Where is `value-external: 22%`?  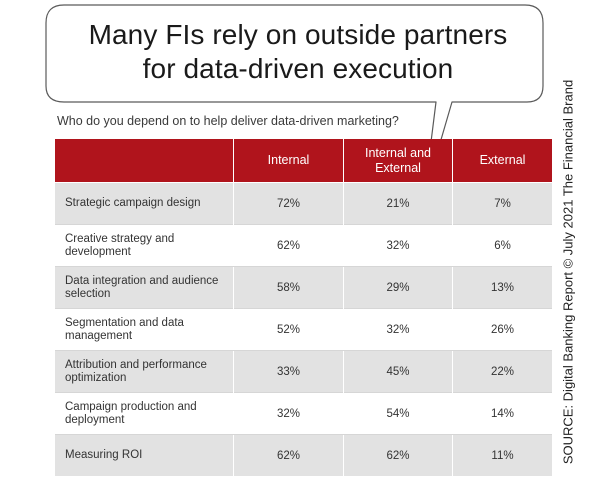 value-external: 22% is located at coordinates (502, 371).